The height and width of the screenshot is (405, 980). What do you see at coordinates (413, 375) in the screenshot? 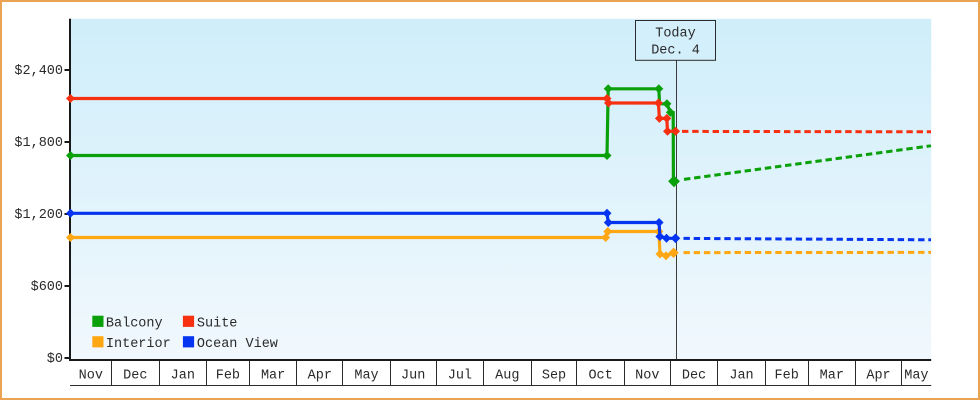
I see `svg-text: Jun` at bounding box center [413, 375].